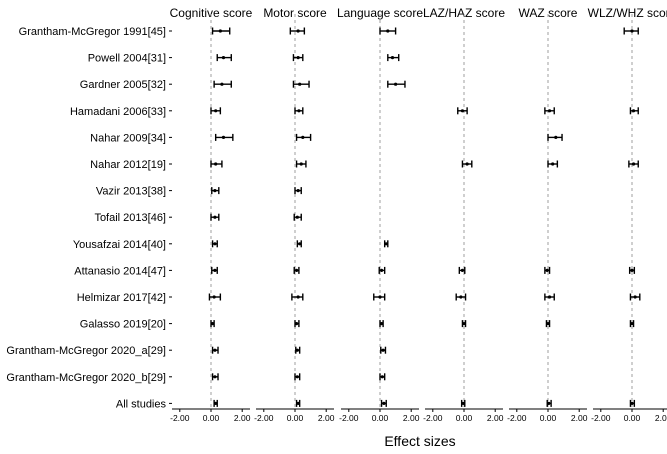  What do you see at coordinates (120, 271) in the screenshot?
I see `study-label: Attanasio 2014[47]` at bounding box center [120, 271].